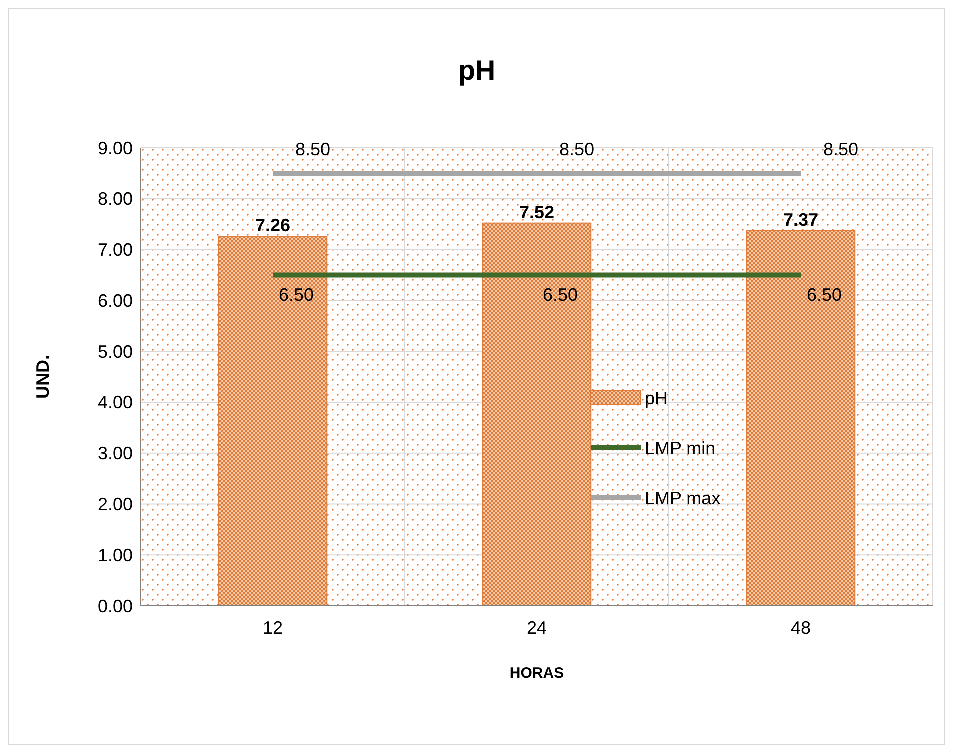 This screenshot has height=754, width=954. Describe the element at coordinates (115, 606) in the screenshot. I see `y-tick-label: 0.00` at that location.